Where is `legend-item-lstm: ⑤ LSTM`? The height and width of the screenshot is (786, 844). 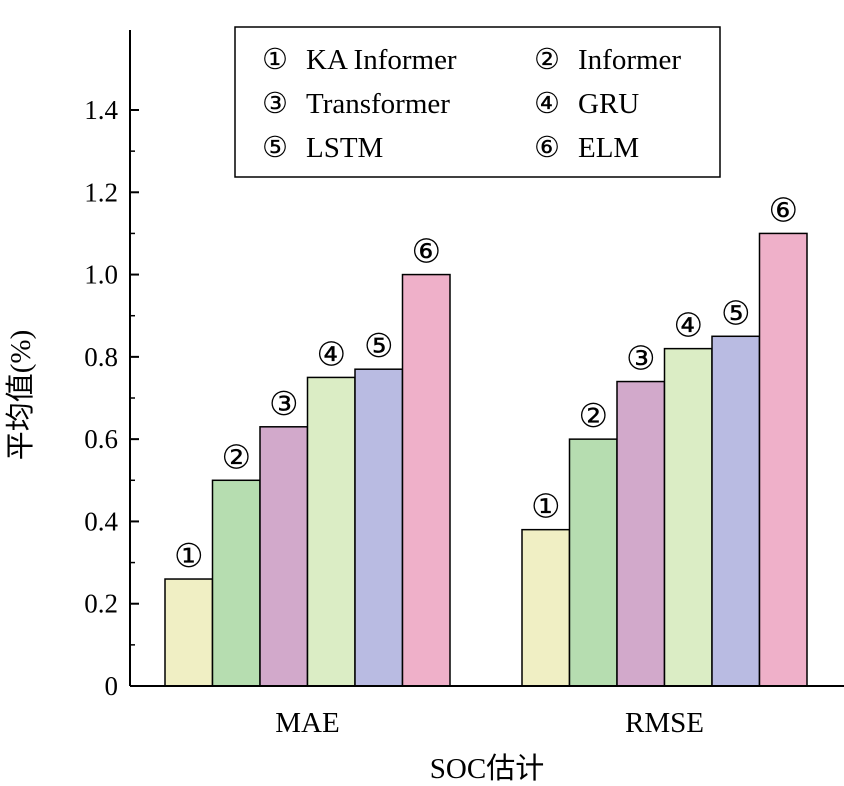
legend-item-lstm: ⑤ LSTM is located at coordinates (322, 148).